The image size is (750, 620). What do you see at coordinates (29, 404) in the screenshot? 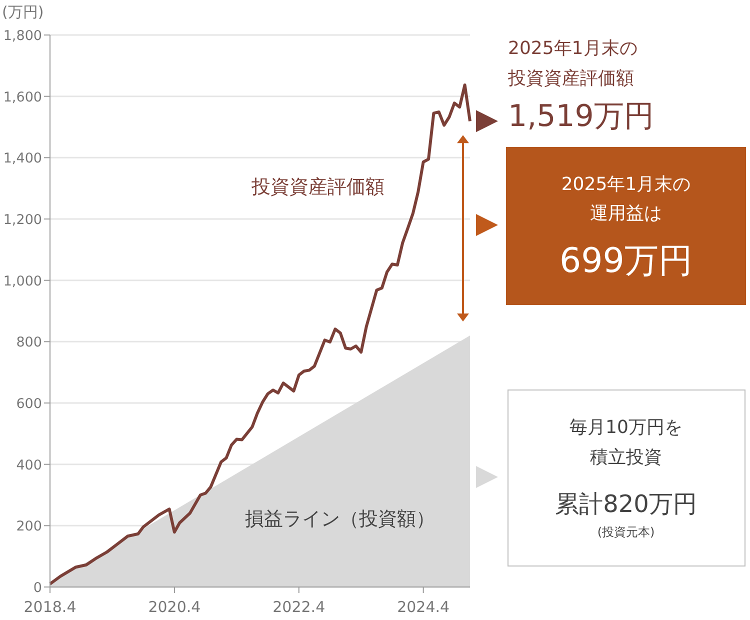
I see `y-tick-label: 600` at bounding box center [29, 404].